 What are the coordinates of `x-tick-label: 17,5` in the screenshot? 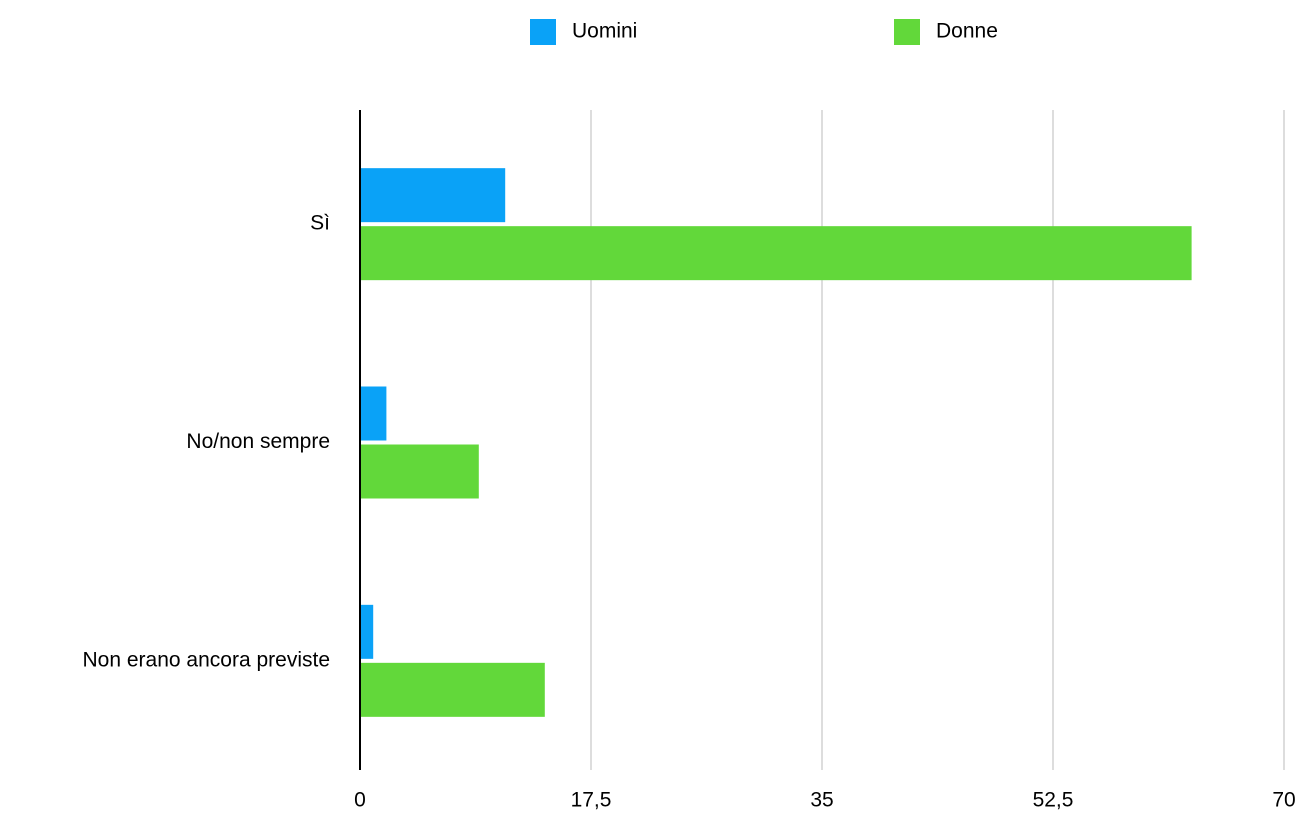 It's located at (591, 800).